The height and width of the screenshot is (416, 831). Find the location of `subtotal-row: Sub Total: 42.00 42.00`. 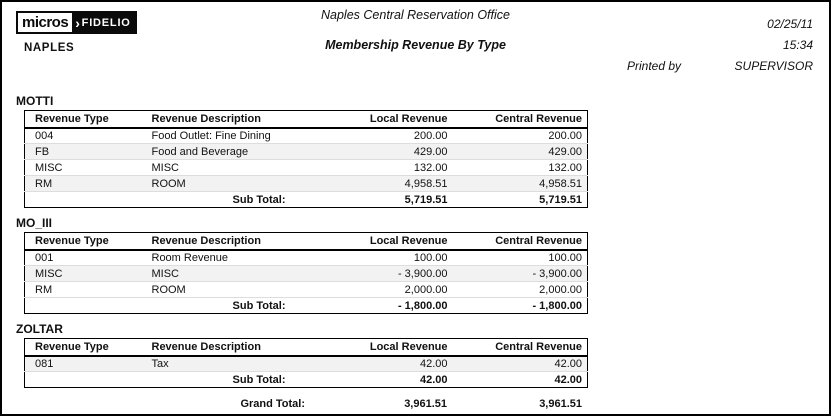

subtotal-row: Sub Total: 42.00 42.00 is located at coordinates (306, 379).